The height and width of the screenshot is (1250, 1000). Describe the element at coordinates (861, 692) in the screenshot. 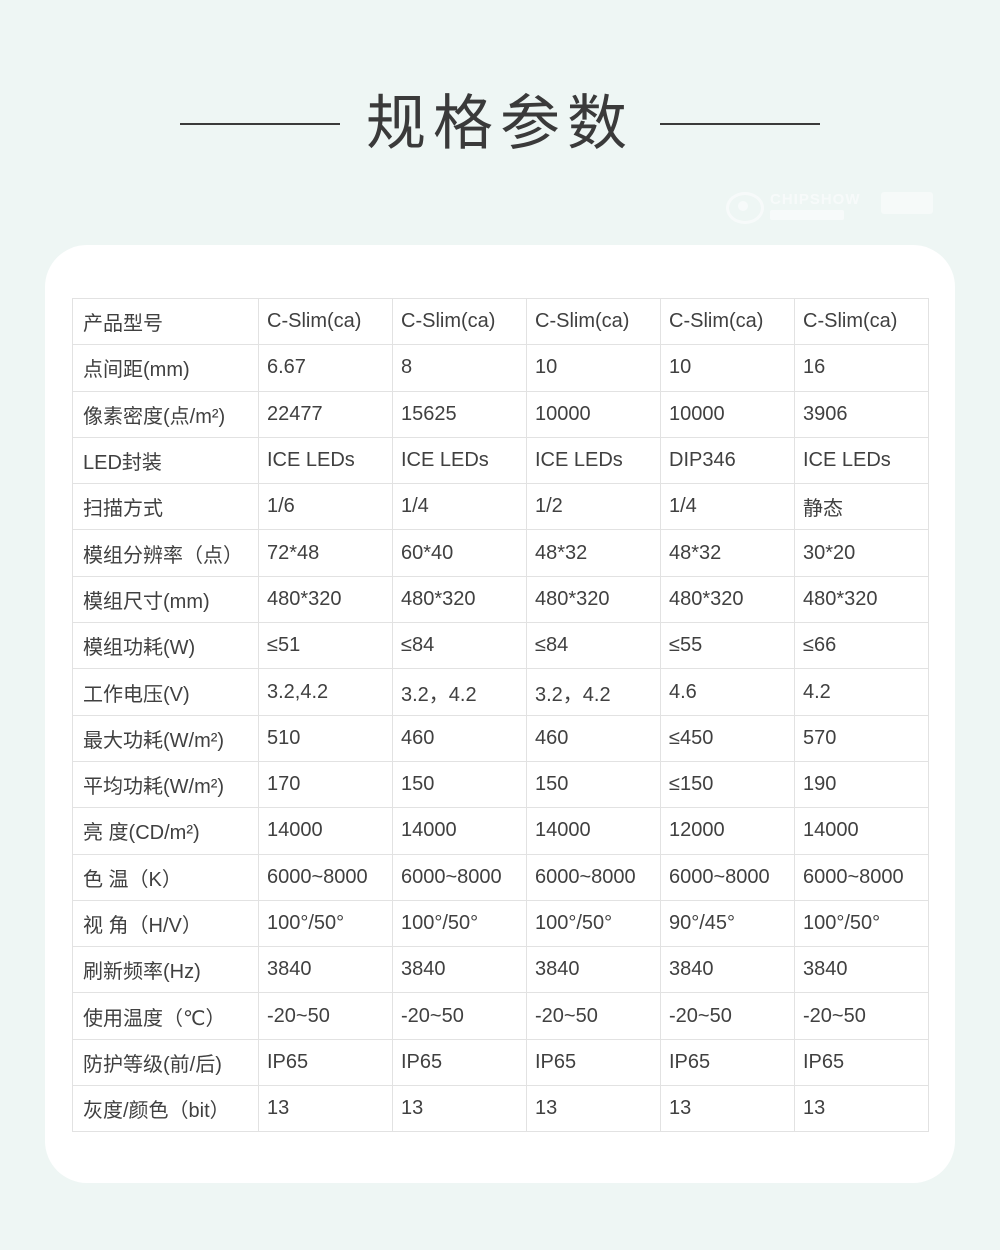

I see `row-value: 4.2` at that location.